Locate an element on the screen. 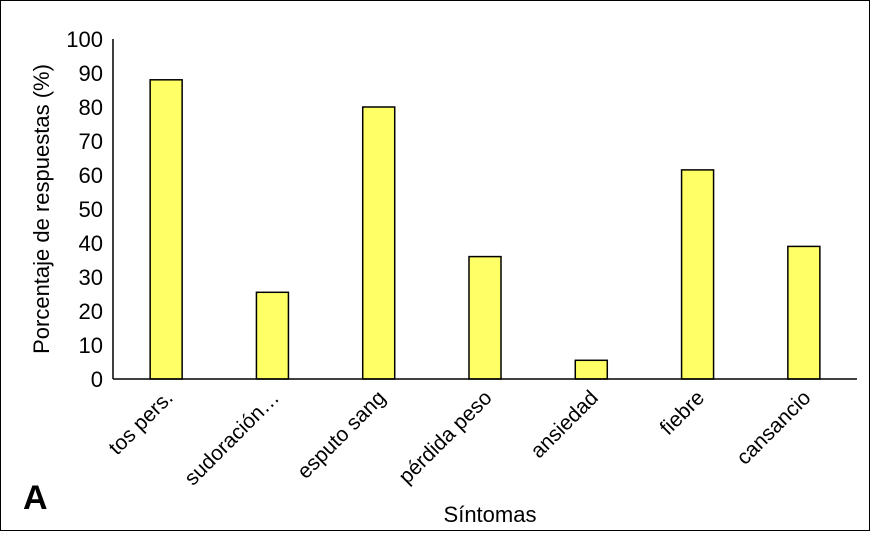 The image size is (872, 533). y-tick-label: 100 is located at coordinates (84, 39).